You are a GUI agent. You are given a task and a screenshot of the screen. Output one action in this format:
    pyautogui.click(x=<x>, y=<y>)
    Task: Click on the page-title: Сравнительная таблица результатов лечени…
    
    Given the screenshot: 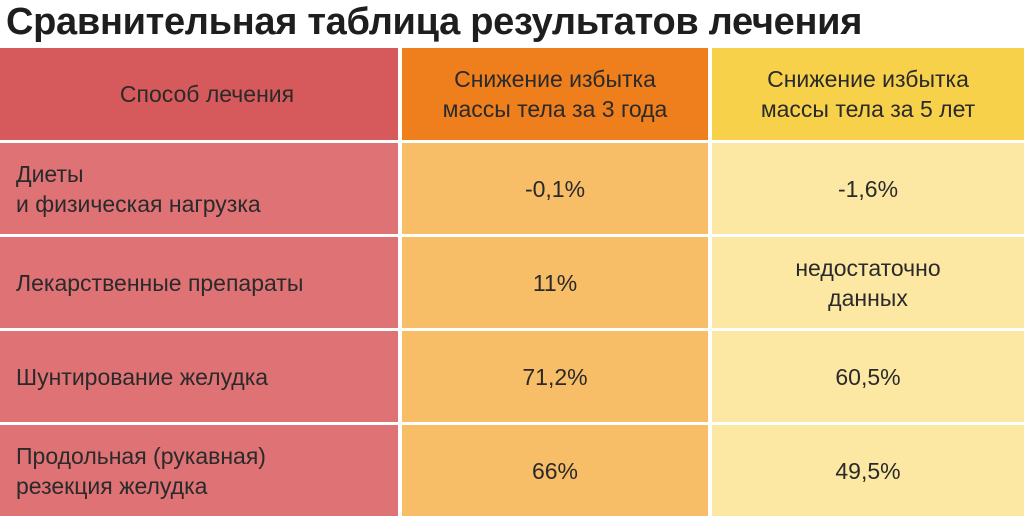 What is the action you would take?
    pyautogui.click(x=434, y=22)
    